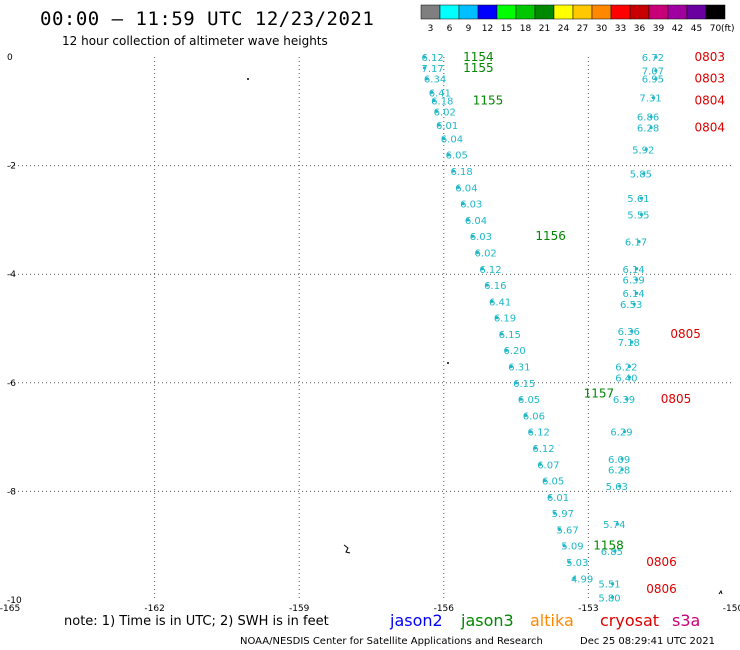 Image resolution: width=740 pixels, height=650 pixels. Describe the element at coordinates (486, 253) in the screenshot. I see `wave-height-label: 6.02` at that location.